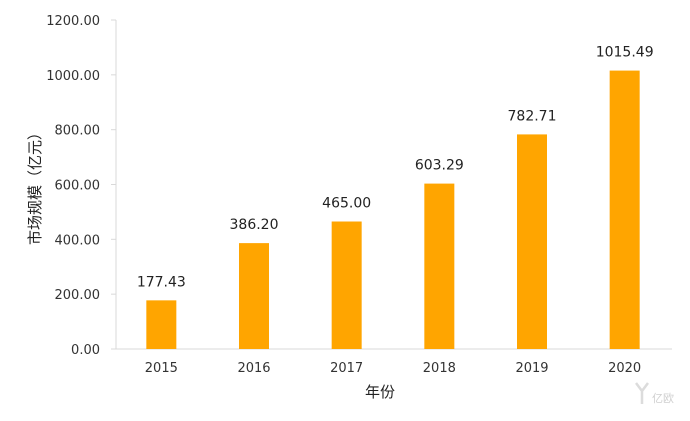 This screenshot has width=690, height=421. What do you see at coordinates (625, 53) in the screenshot?
I see `data-label-2020: 1015.49` at bounding box center [625, 53].